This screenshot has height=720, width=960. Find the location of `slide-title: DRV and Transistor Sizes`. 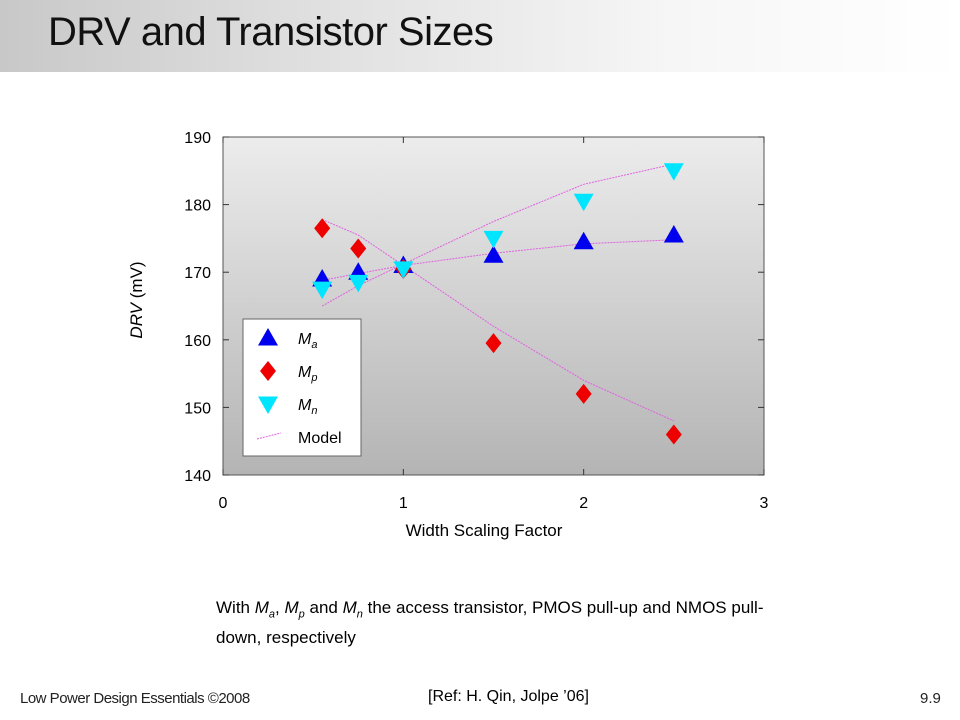

slide-title: DRV and Transistor Sizes is located at coordinates (271, 32).